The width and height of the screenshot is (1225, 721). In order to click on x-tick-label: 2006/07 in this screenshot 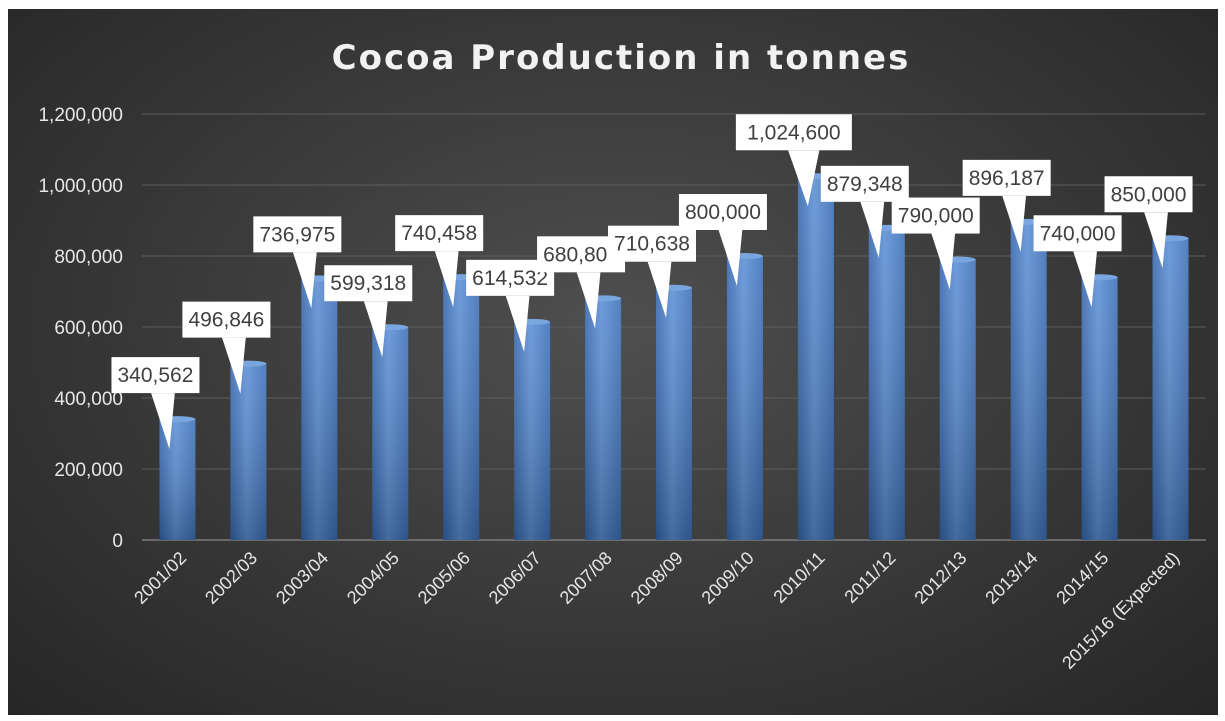, I will do `click(515, 578)`.